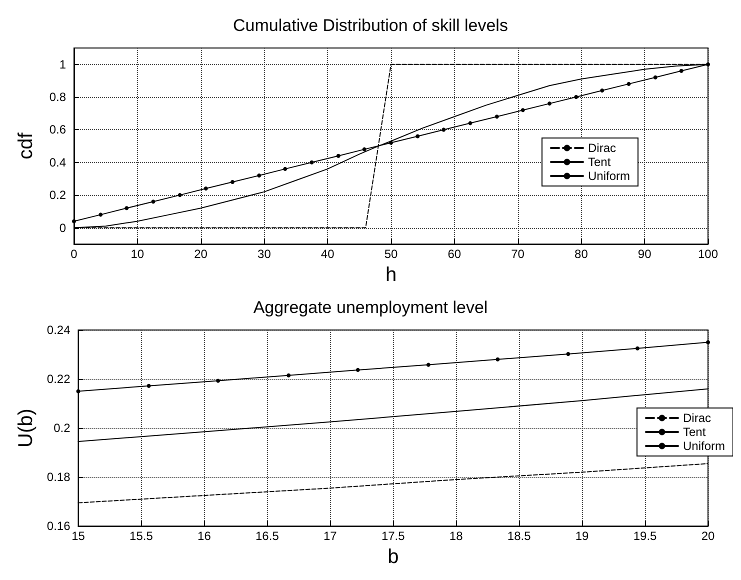 Image resolution: width=741 pixels, height=580 pixels. I want to click on chart-title: Aggregate unemployment level, so click(370, 307).